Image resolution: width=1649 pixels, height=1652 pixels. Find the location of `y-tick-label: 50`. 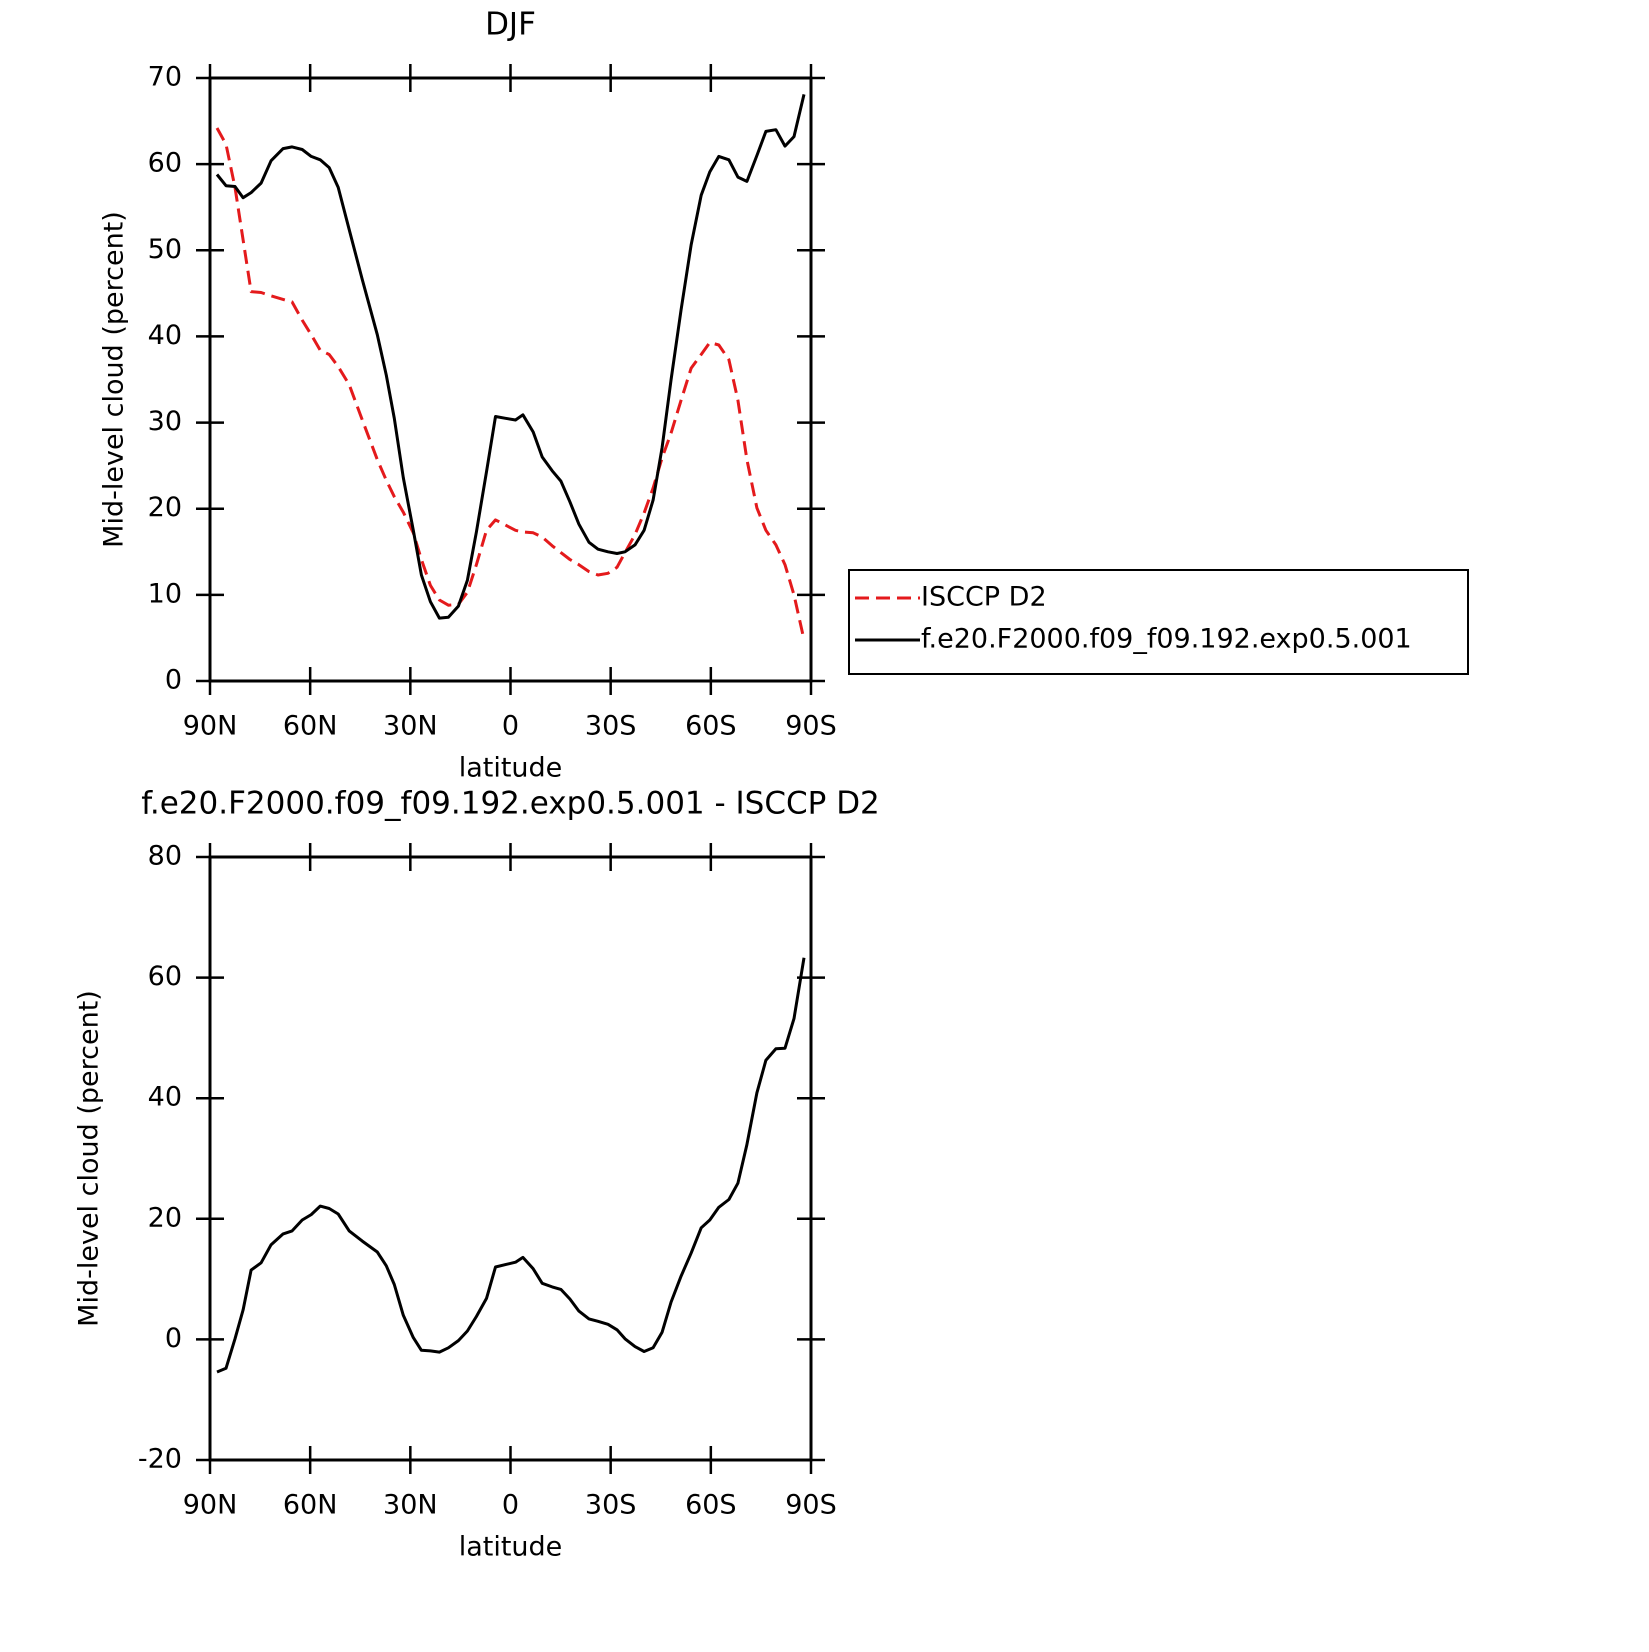

y-tick-label: 50 is located at coordinates (165, 249).